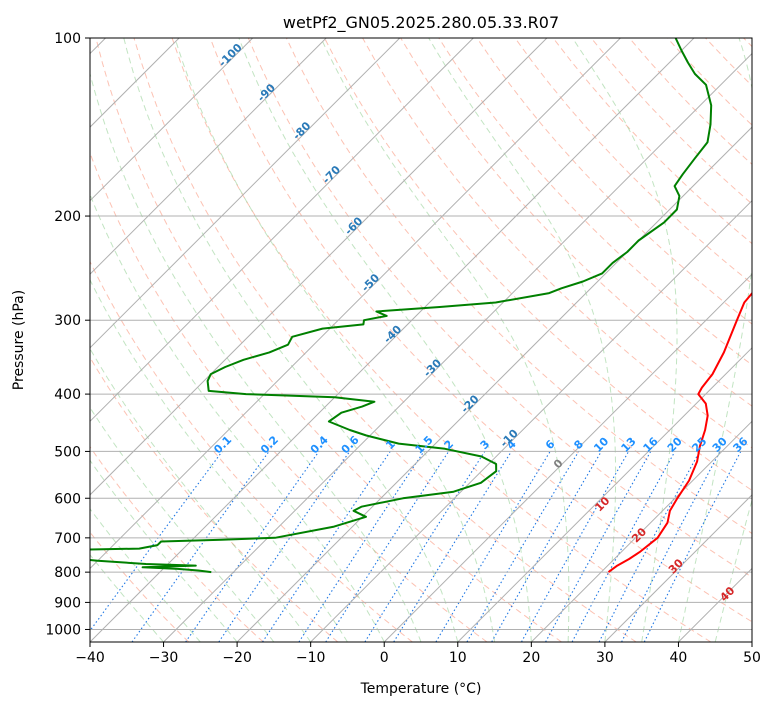 This screenshot has width=775, height=712. I want to click on x-tick-label: −40, so click(90, 658).